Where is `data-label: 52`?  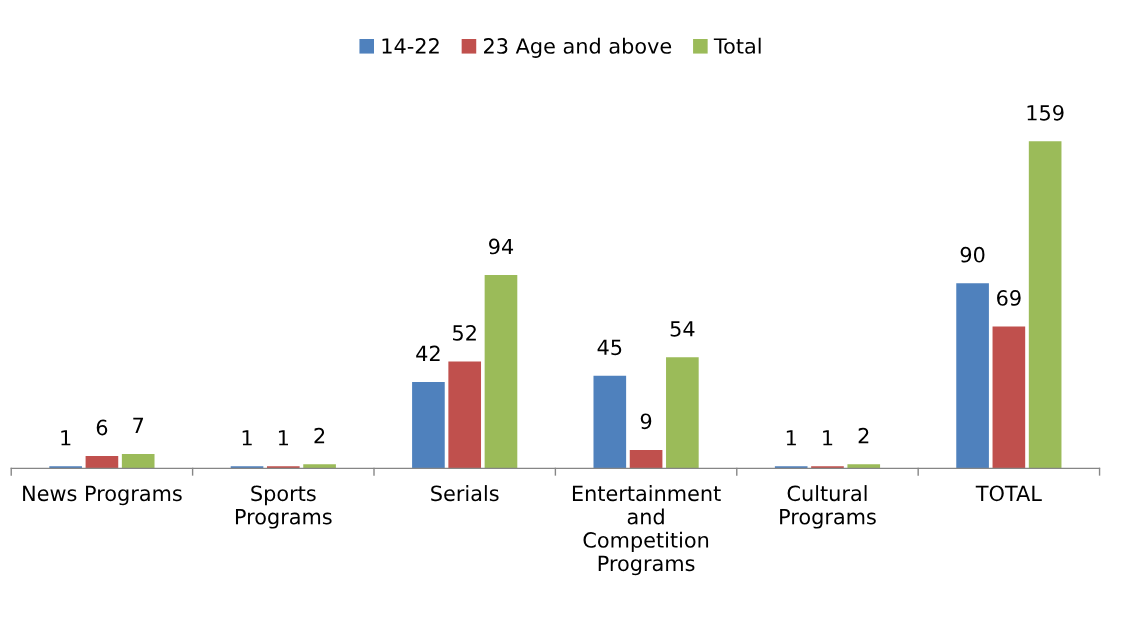 data-label: 52 is located at coordinates (464, 333).